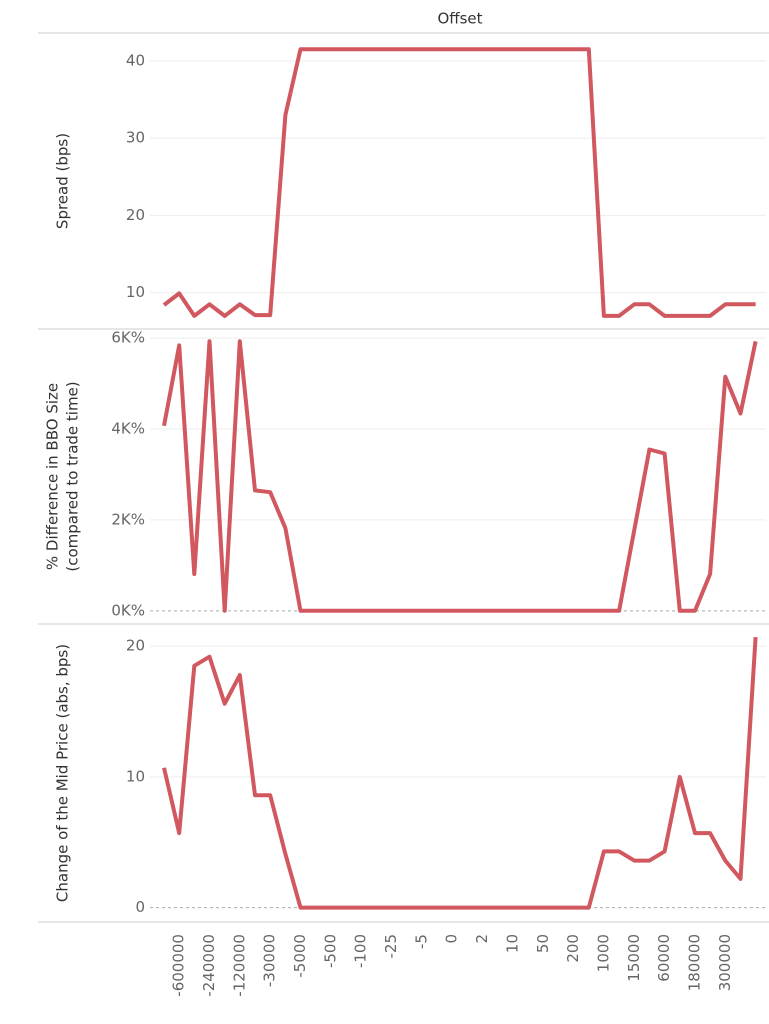  Describe the element at coordinates (330, 951) in the screenshot. I see `x-tick-label: -500` at that location.